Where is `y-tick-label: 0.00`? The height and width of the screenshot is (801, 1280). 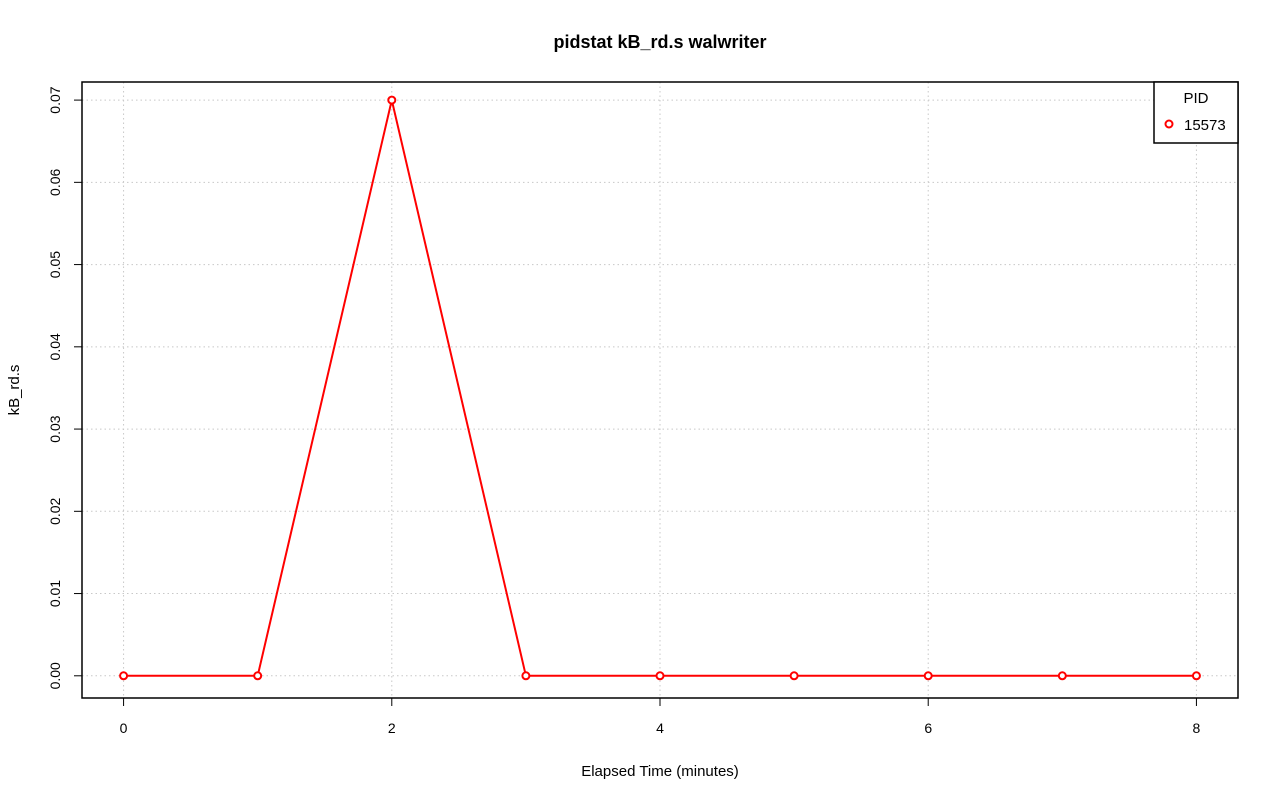 y-tick-label: 0.00 is located at coordinates (55, 675).